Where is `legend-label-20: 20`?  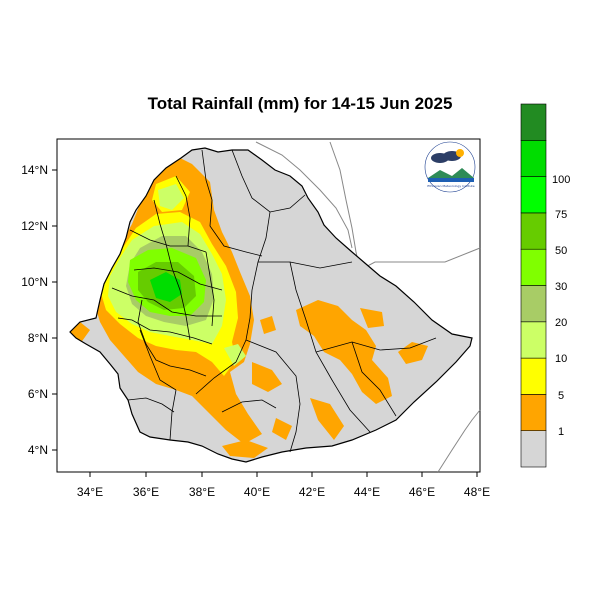 legend-label-20: 20 is located at coordinates (561, 323).